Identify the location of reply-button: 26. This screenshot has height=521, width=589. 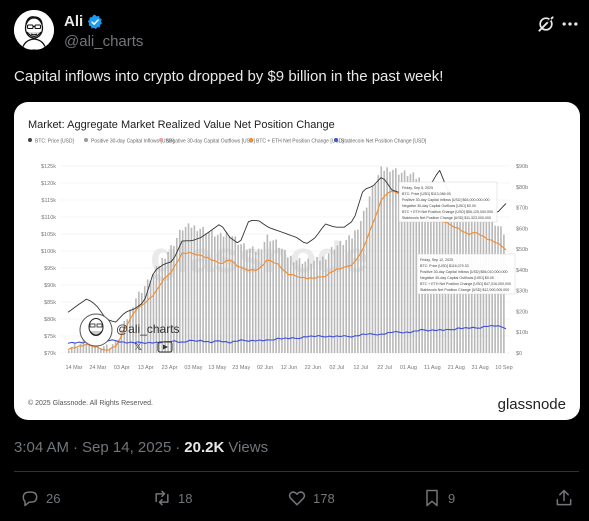
(40, 498).